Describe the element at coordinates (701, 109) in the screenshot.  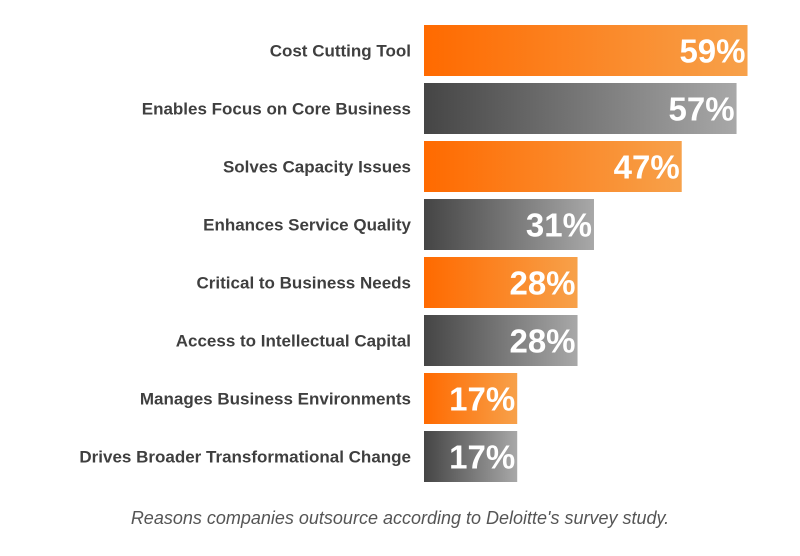
I see `value-label: 57%` at that location.